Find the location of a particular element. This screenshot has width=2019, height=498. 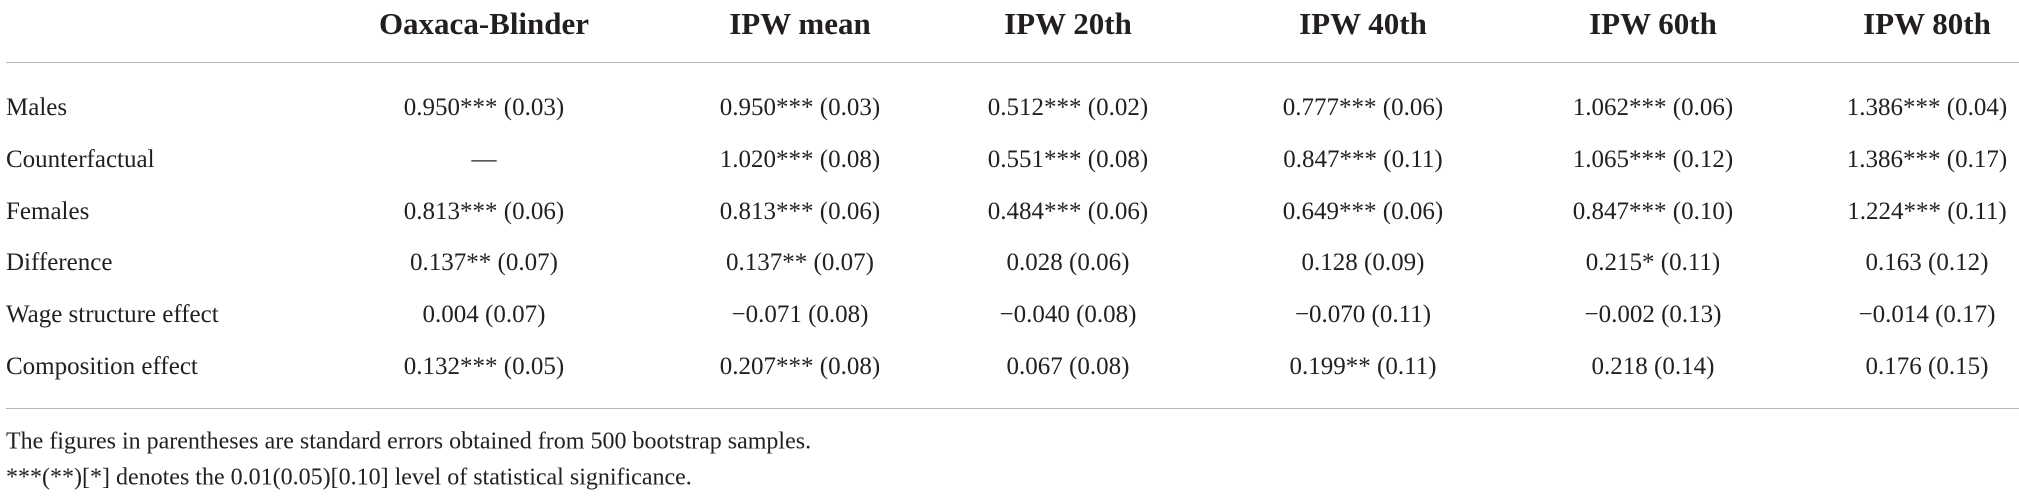

cell: 0.199** (0.11) is located at coordinates (1363, 366).